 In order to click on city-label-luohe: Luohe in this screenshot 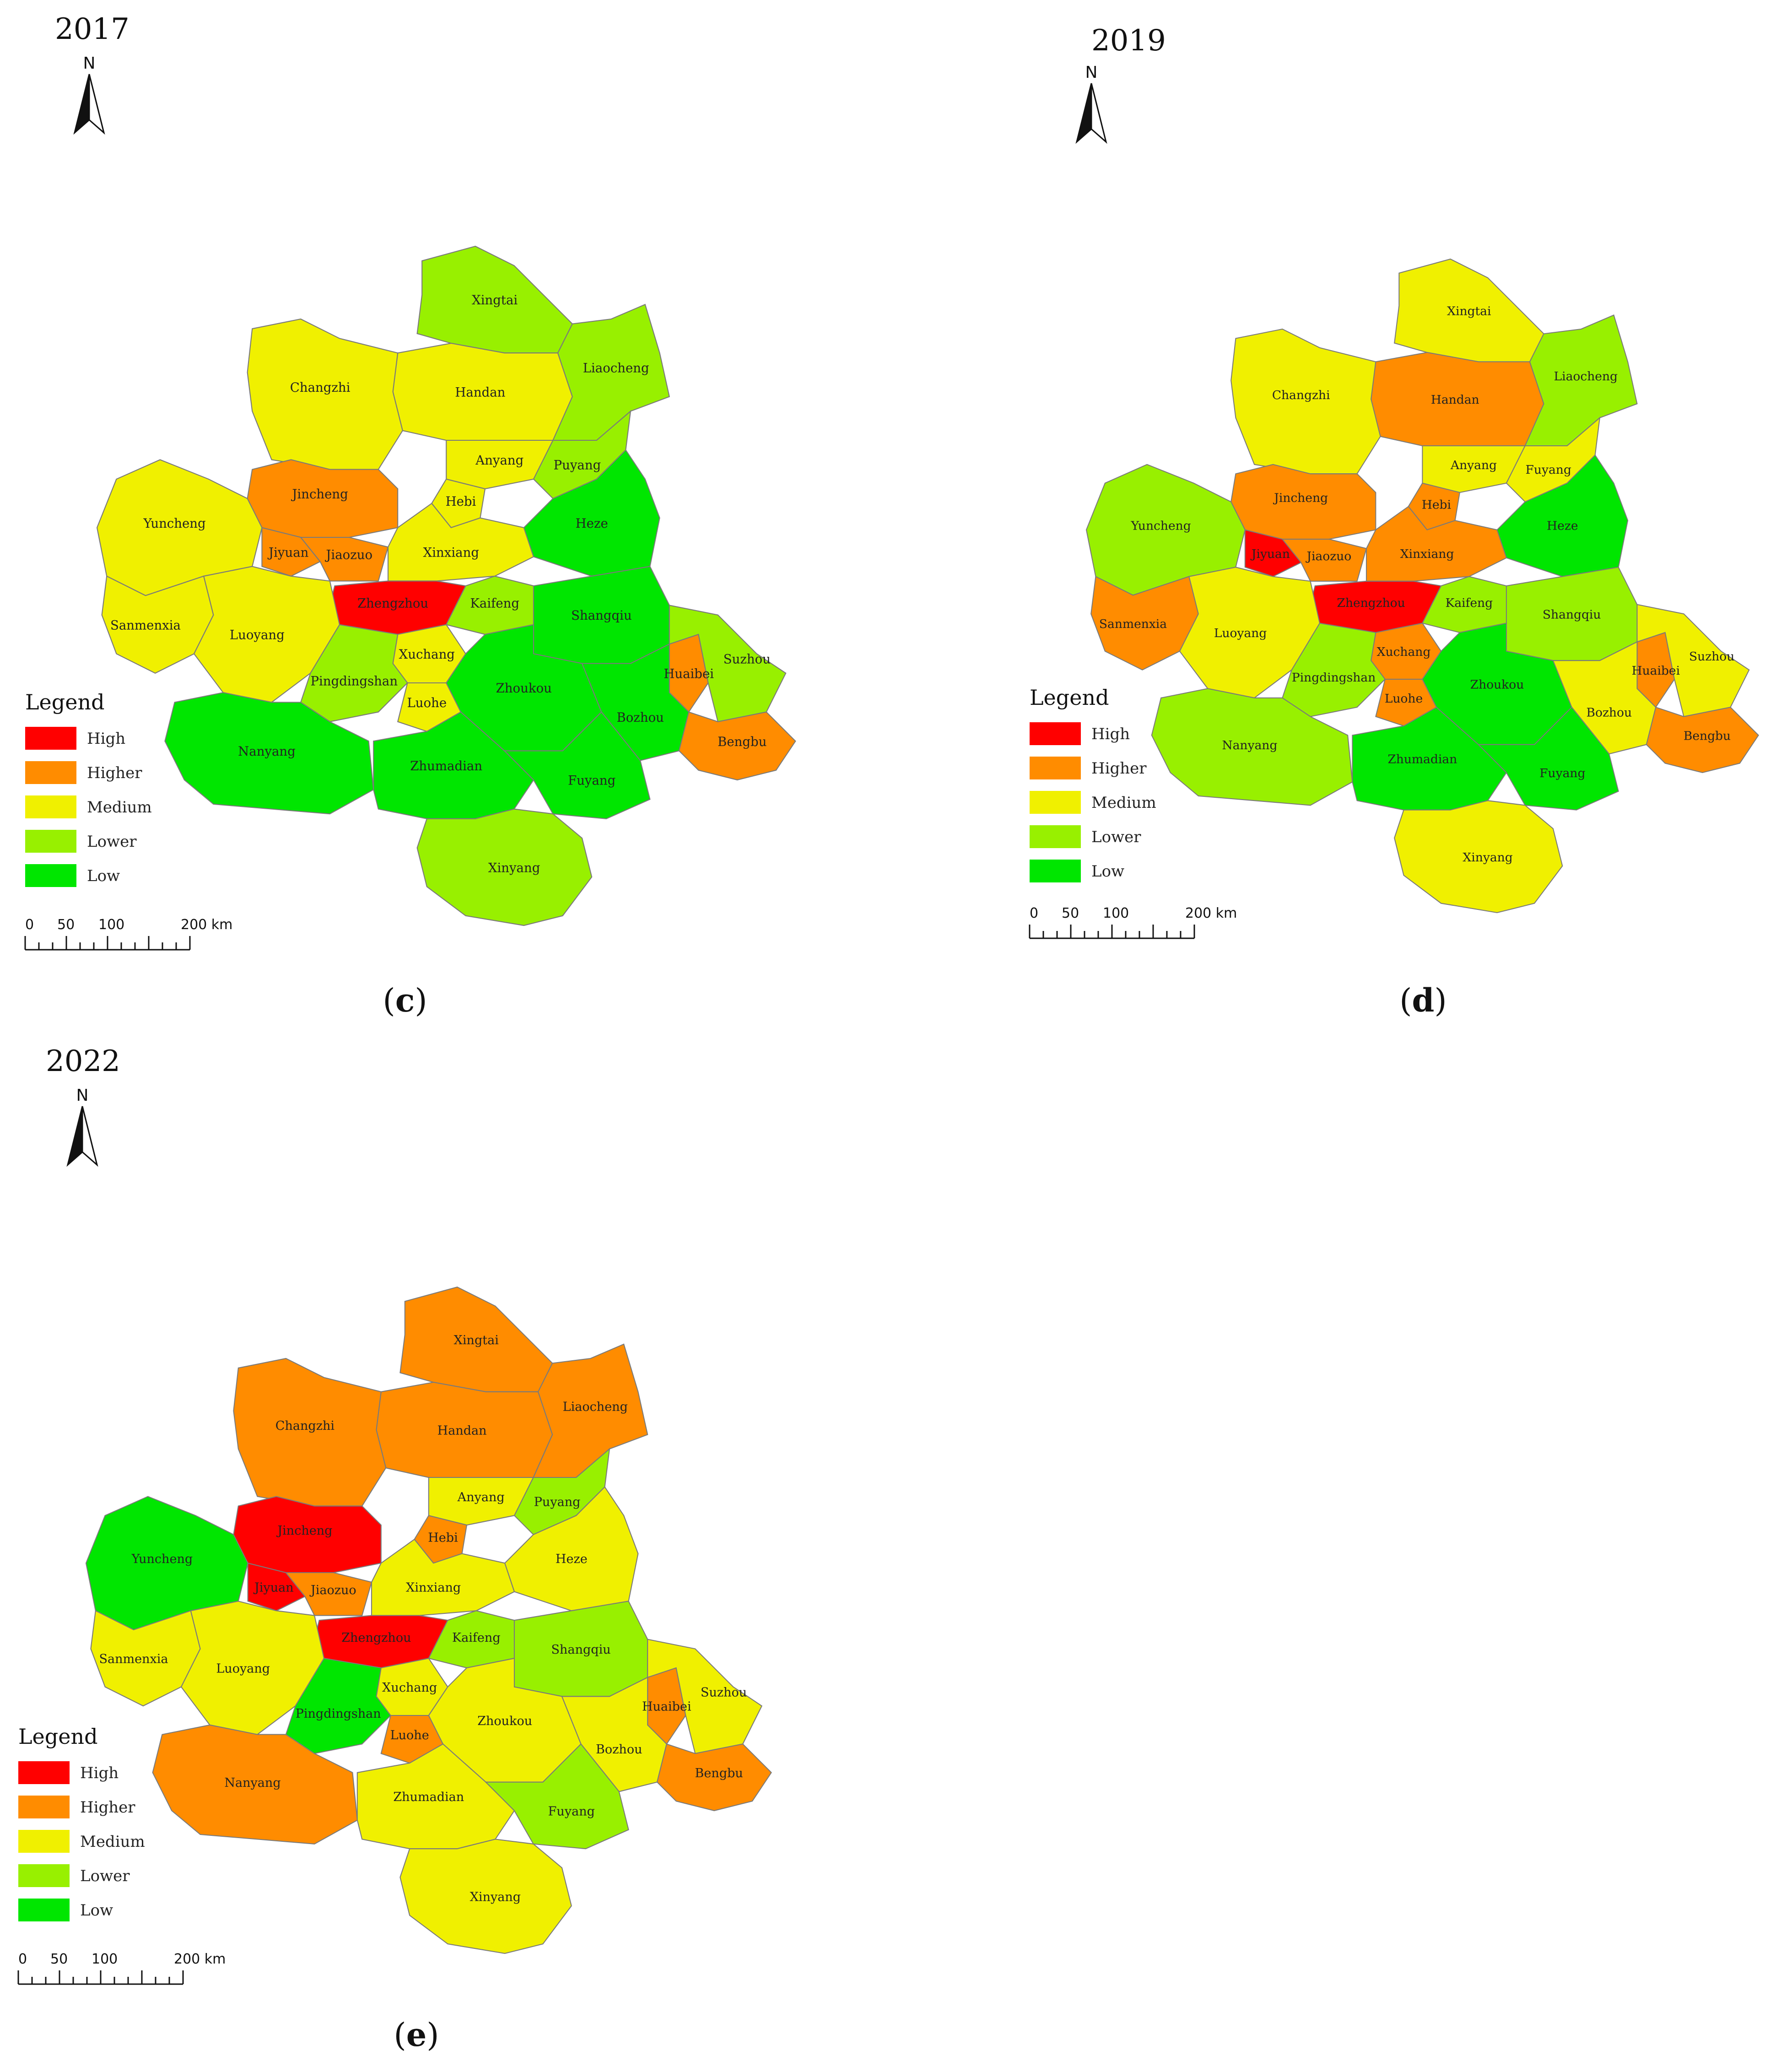, I will do `click(409, 1735)`.